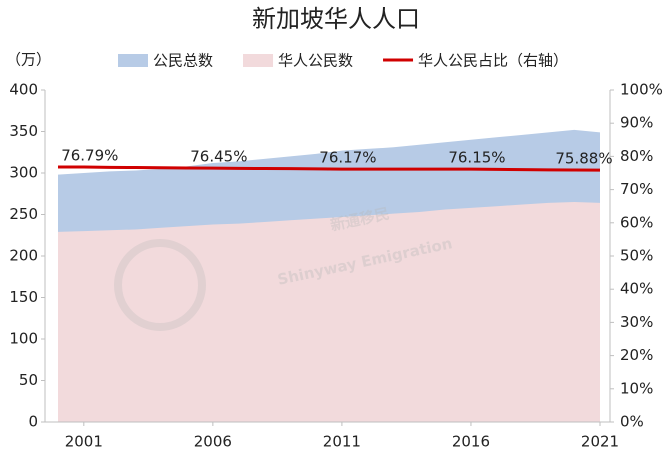 The height and width of the screenshot is (461, 672). What do you see at coordinates (632, 422) in the screenshot?
I see `y2-tick-label: 0%` at bounding box center [632, 422].